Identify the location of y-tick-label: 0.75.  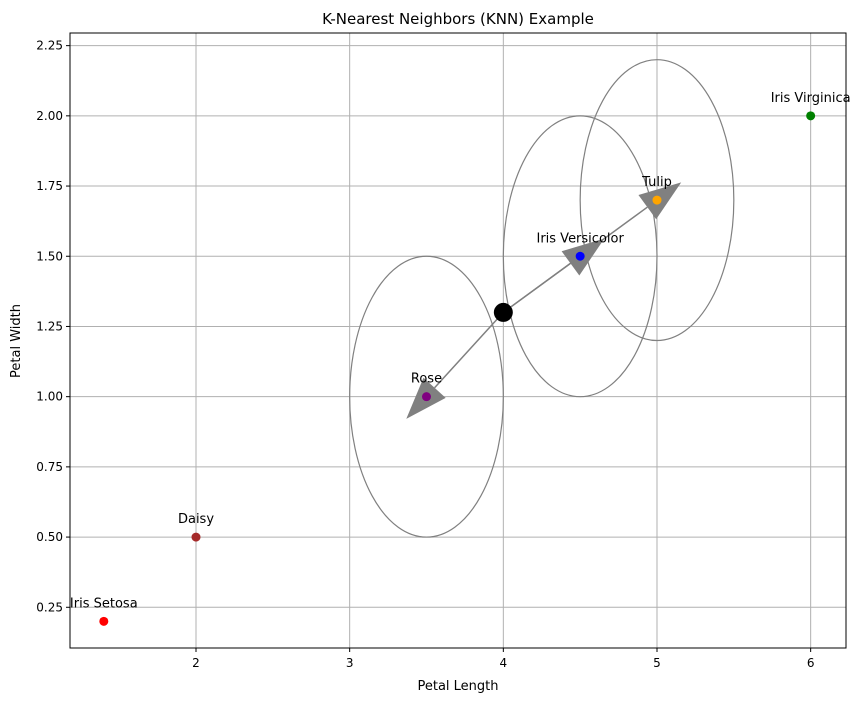
(49, 467).